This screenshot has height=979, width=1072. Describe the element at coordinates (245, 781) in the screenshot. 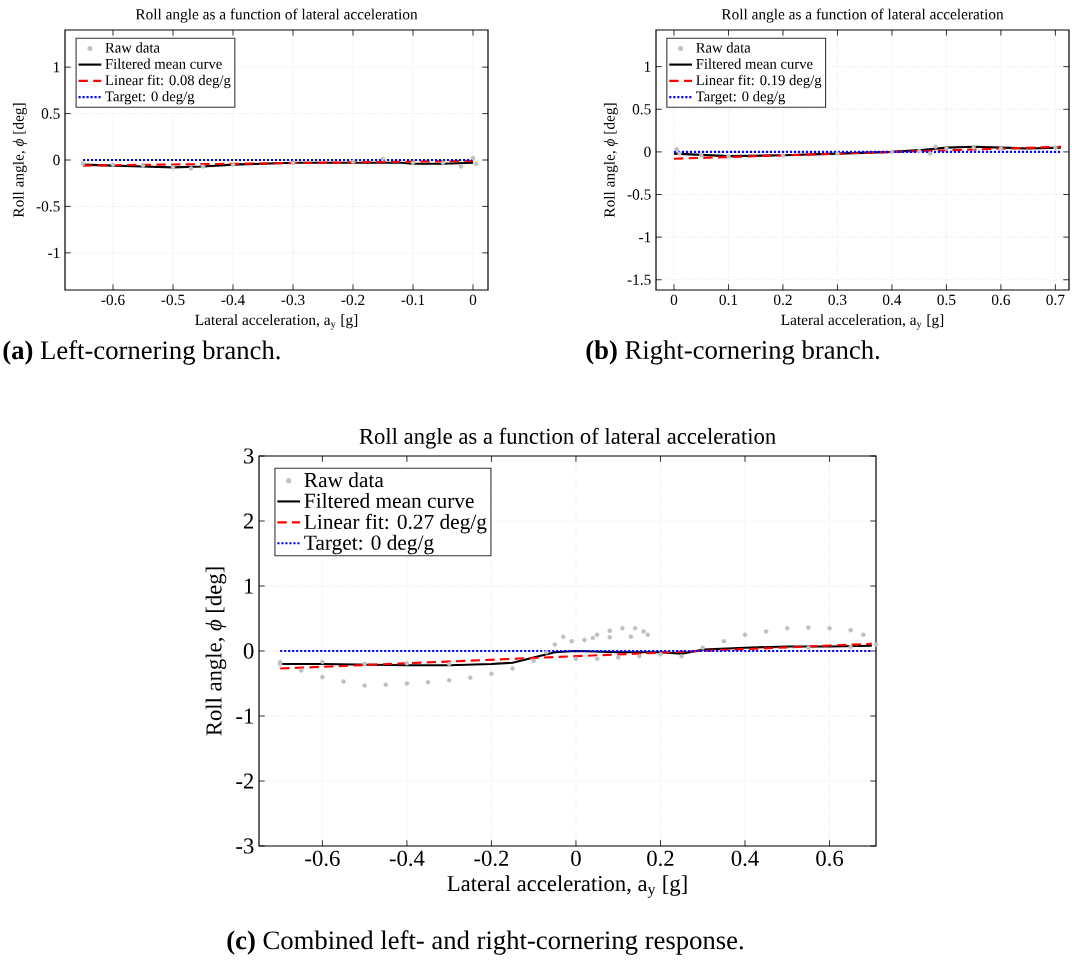

I see `y-tick-label: -2` at that location.